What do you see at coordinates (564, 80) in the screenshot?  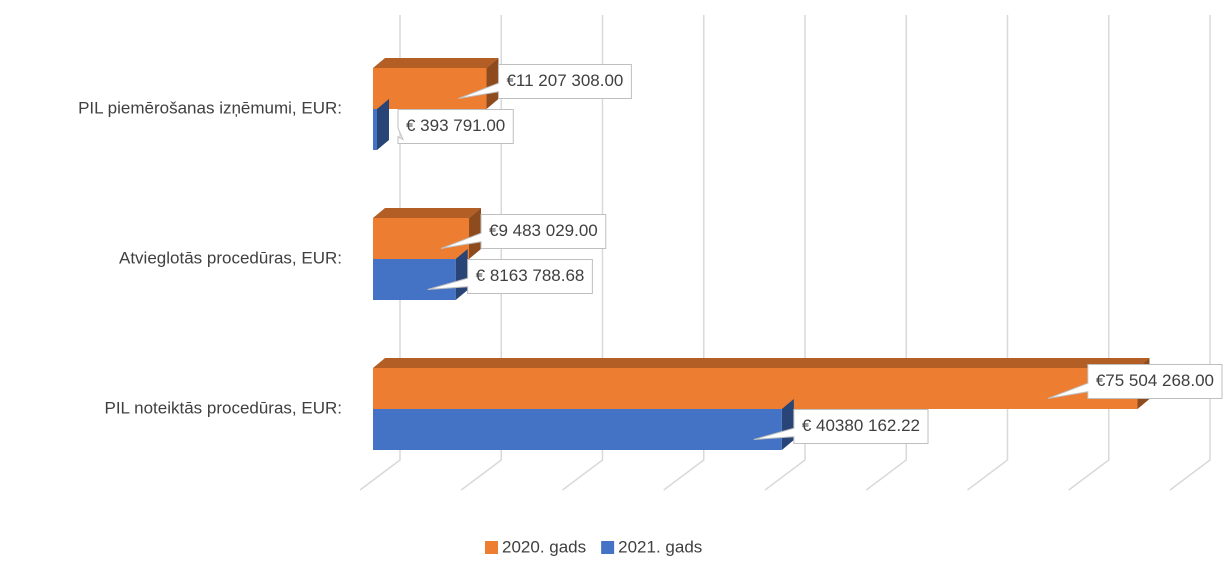 I see `data-label-text: €11 207 308.00` at bounding box center [564, 80].